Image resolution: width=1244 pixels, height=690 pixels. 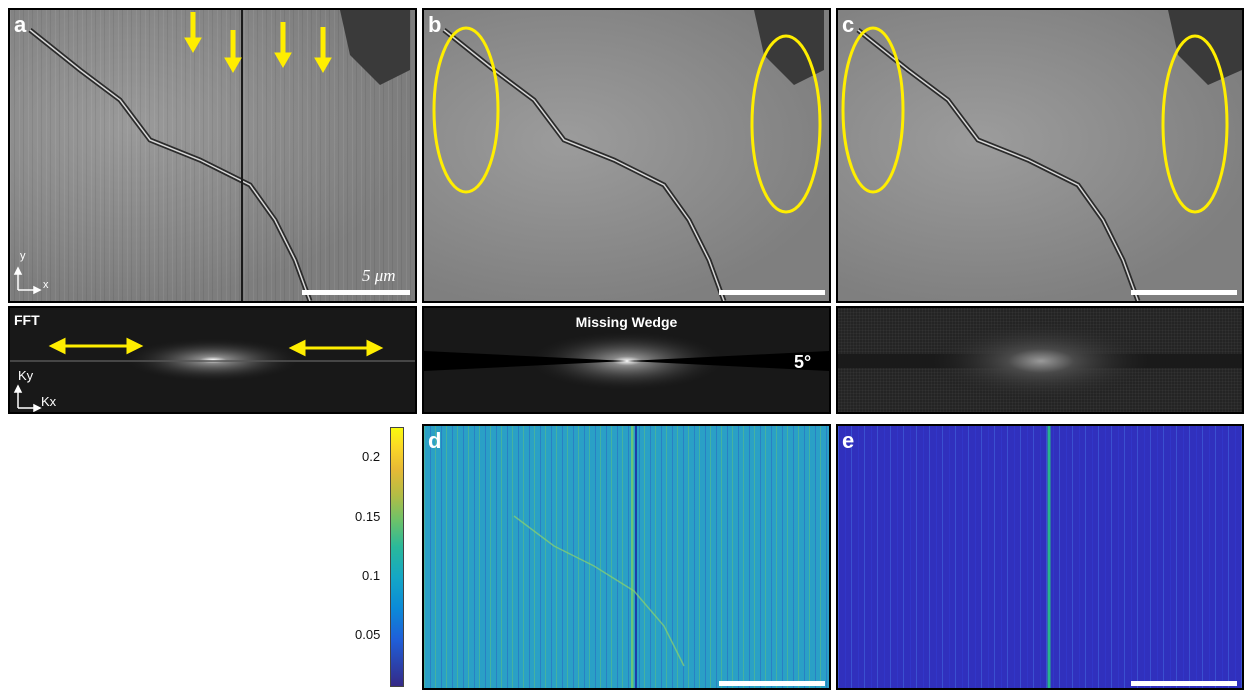 What do you see at coordinates (368, 634) in the screenshot?
I see `colorbar-tick: 0.05` at bounding box center [368, 634].